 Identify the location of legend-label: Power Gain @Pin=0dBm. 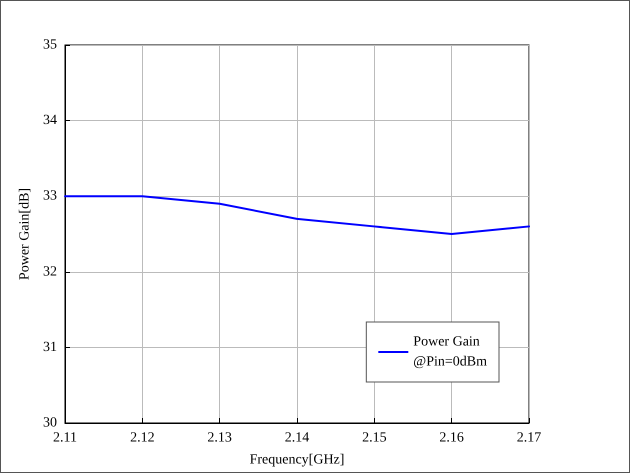
(450, 352).